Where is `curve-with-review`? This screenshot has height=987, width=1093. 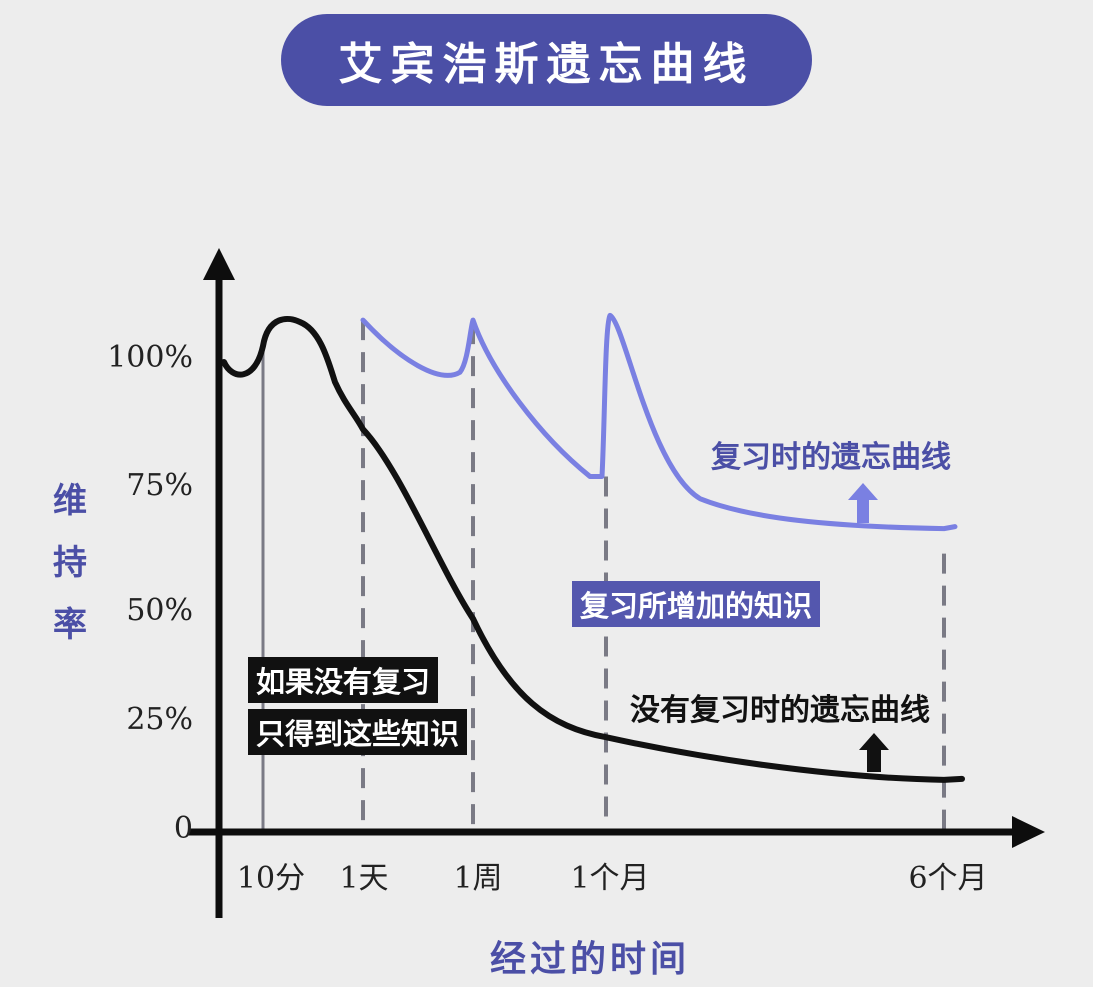
curve-with-review is located at coordinates (659, 422).